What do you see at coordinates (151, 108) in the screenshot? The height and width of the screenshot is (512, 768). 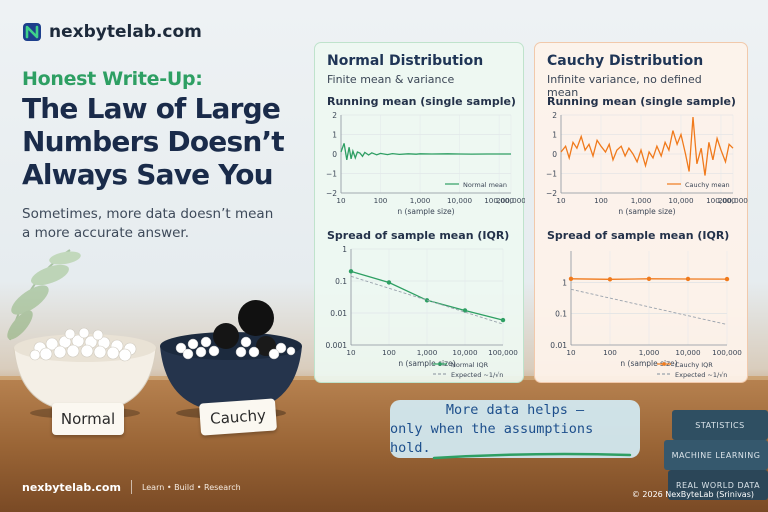 I see `headline-line: The Law of Large` at bounding box center [151, 108].